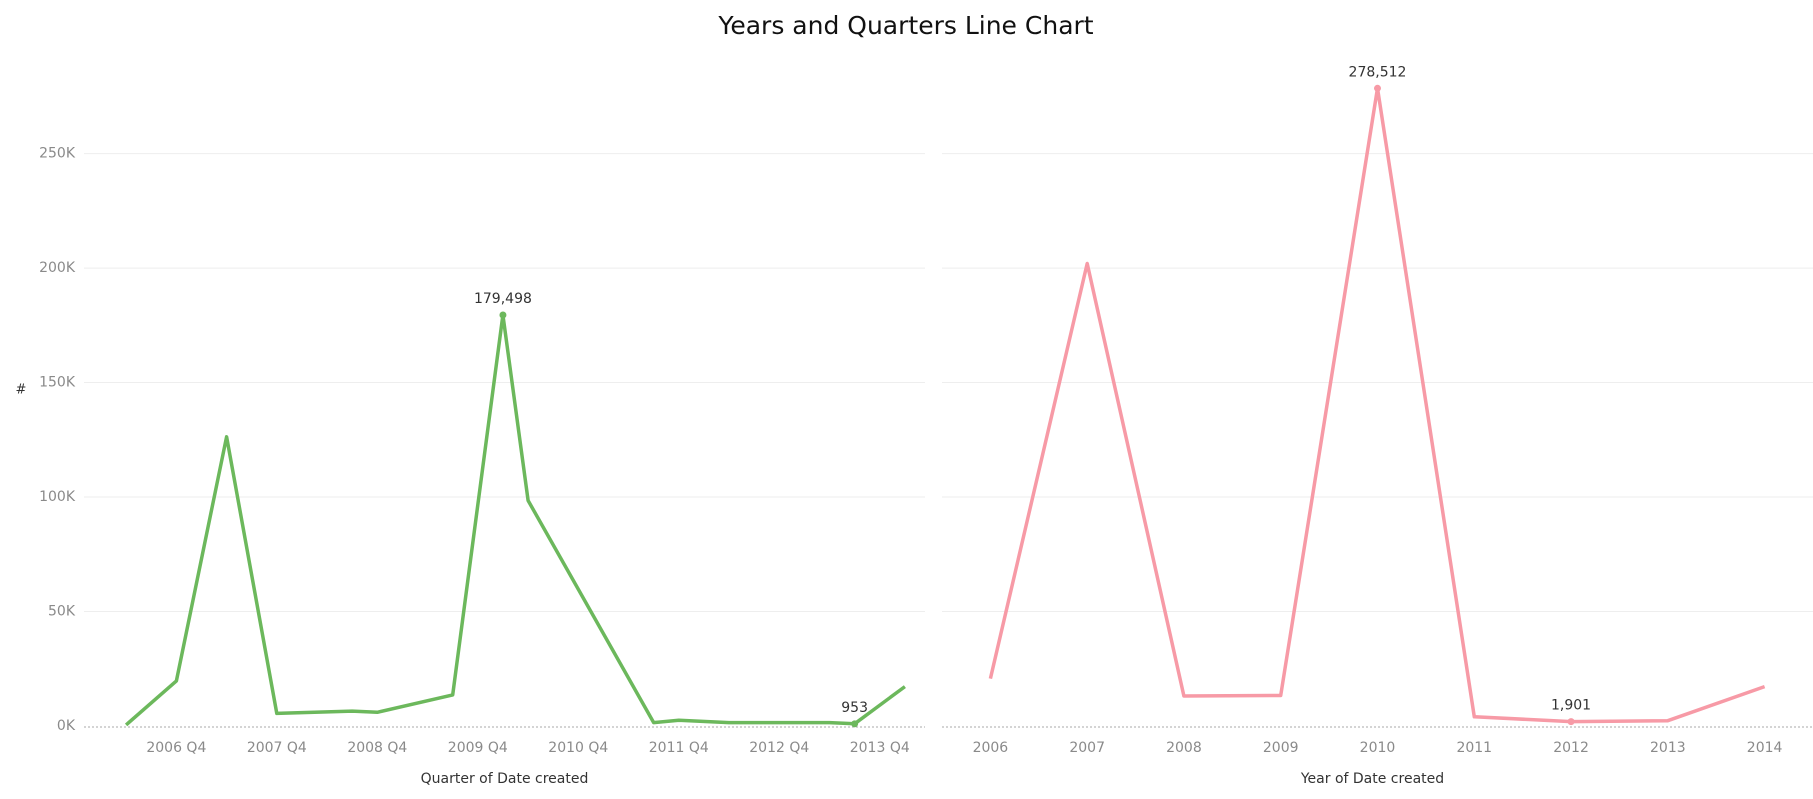 This screenshot has width=1813, height=799. What do you see at coordinates (880, 748) in the screenshot?
I see `x-tick-label: 2013 Q4` at bounding box center [880, 748].